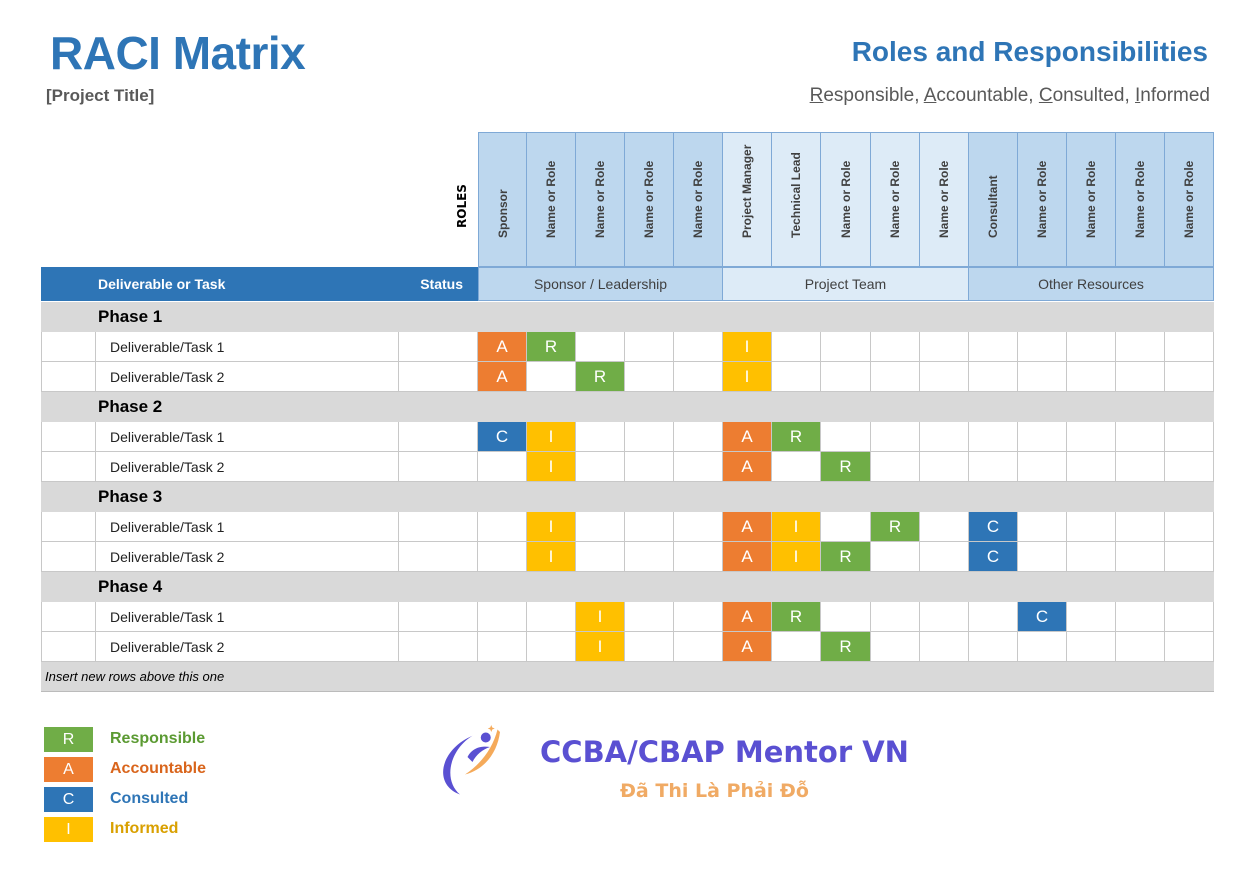  What do you see at coordinates (796, 199) in the screenshot?
I see `role-header: Technical Lead` at bounding box center [796, 199].